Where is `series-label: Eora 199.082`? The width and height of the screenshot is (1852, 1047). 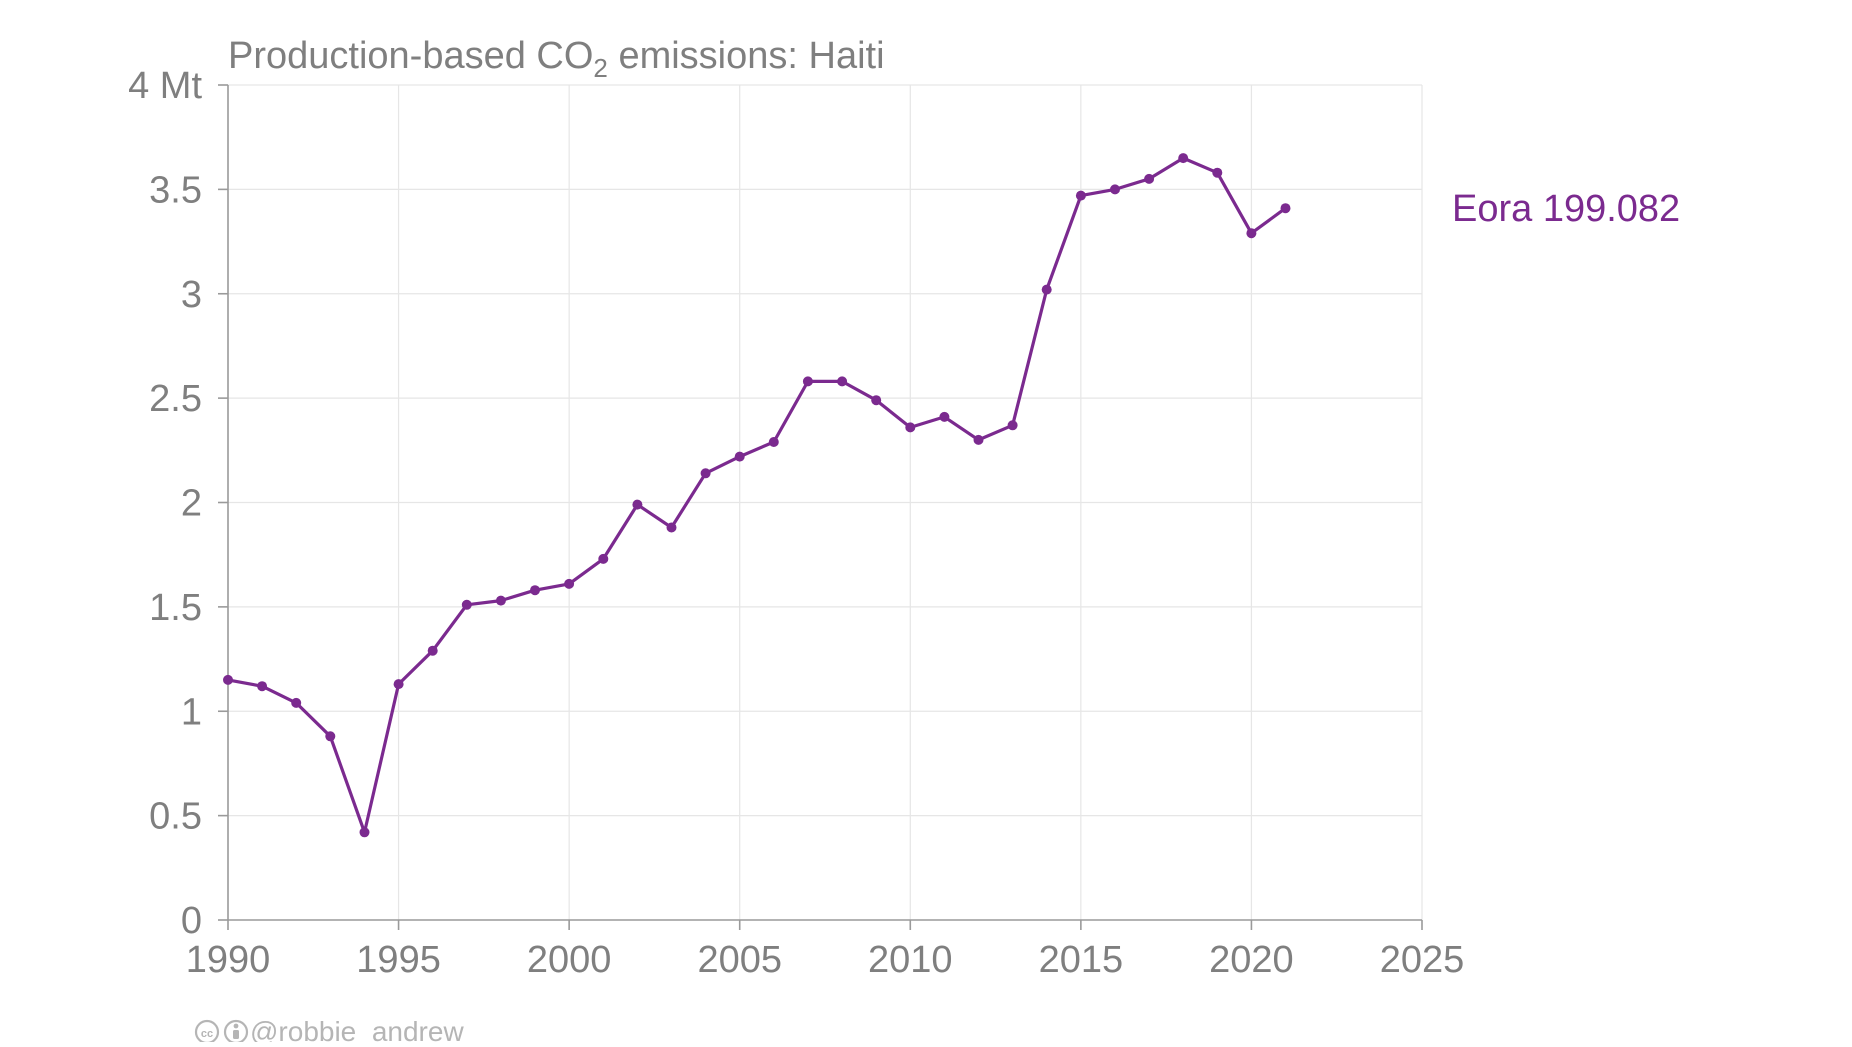
series-label: Eora 199.082 is located at coordinates (1566, 209).